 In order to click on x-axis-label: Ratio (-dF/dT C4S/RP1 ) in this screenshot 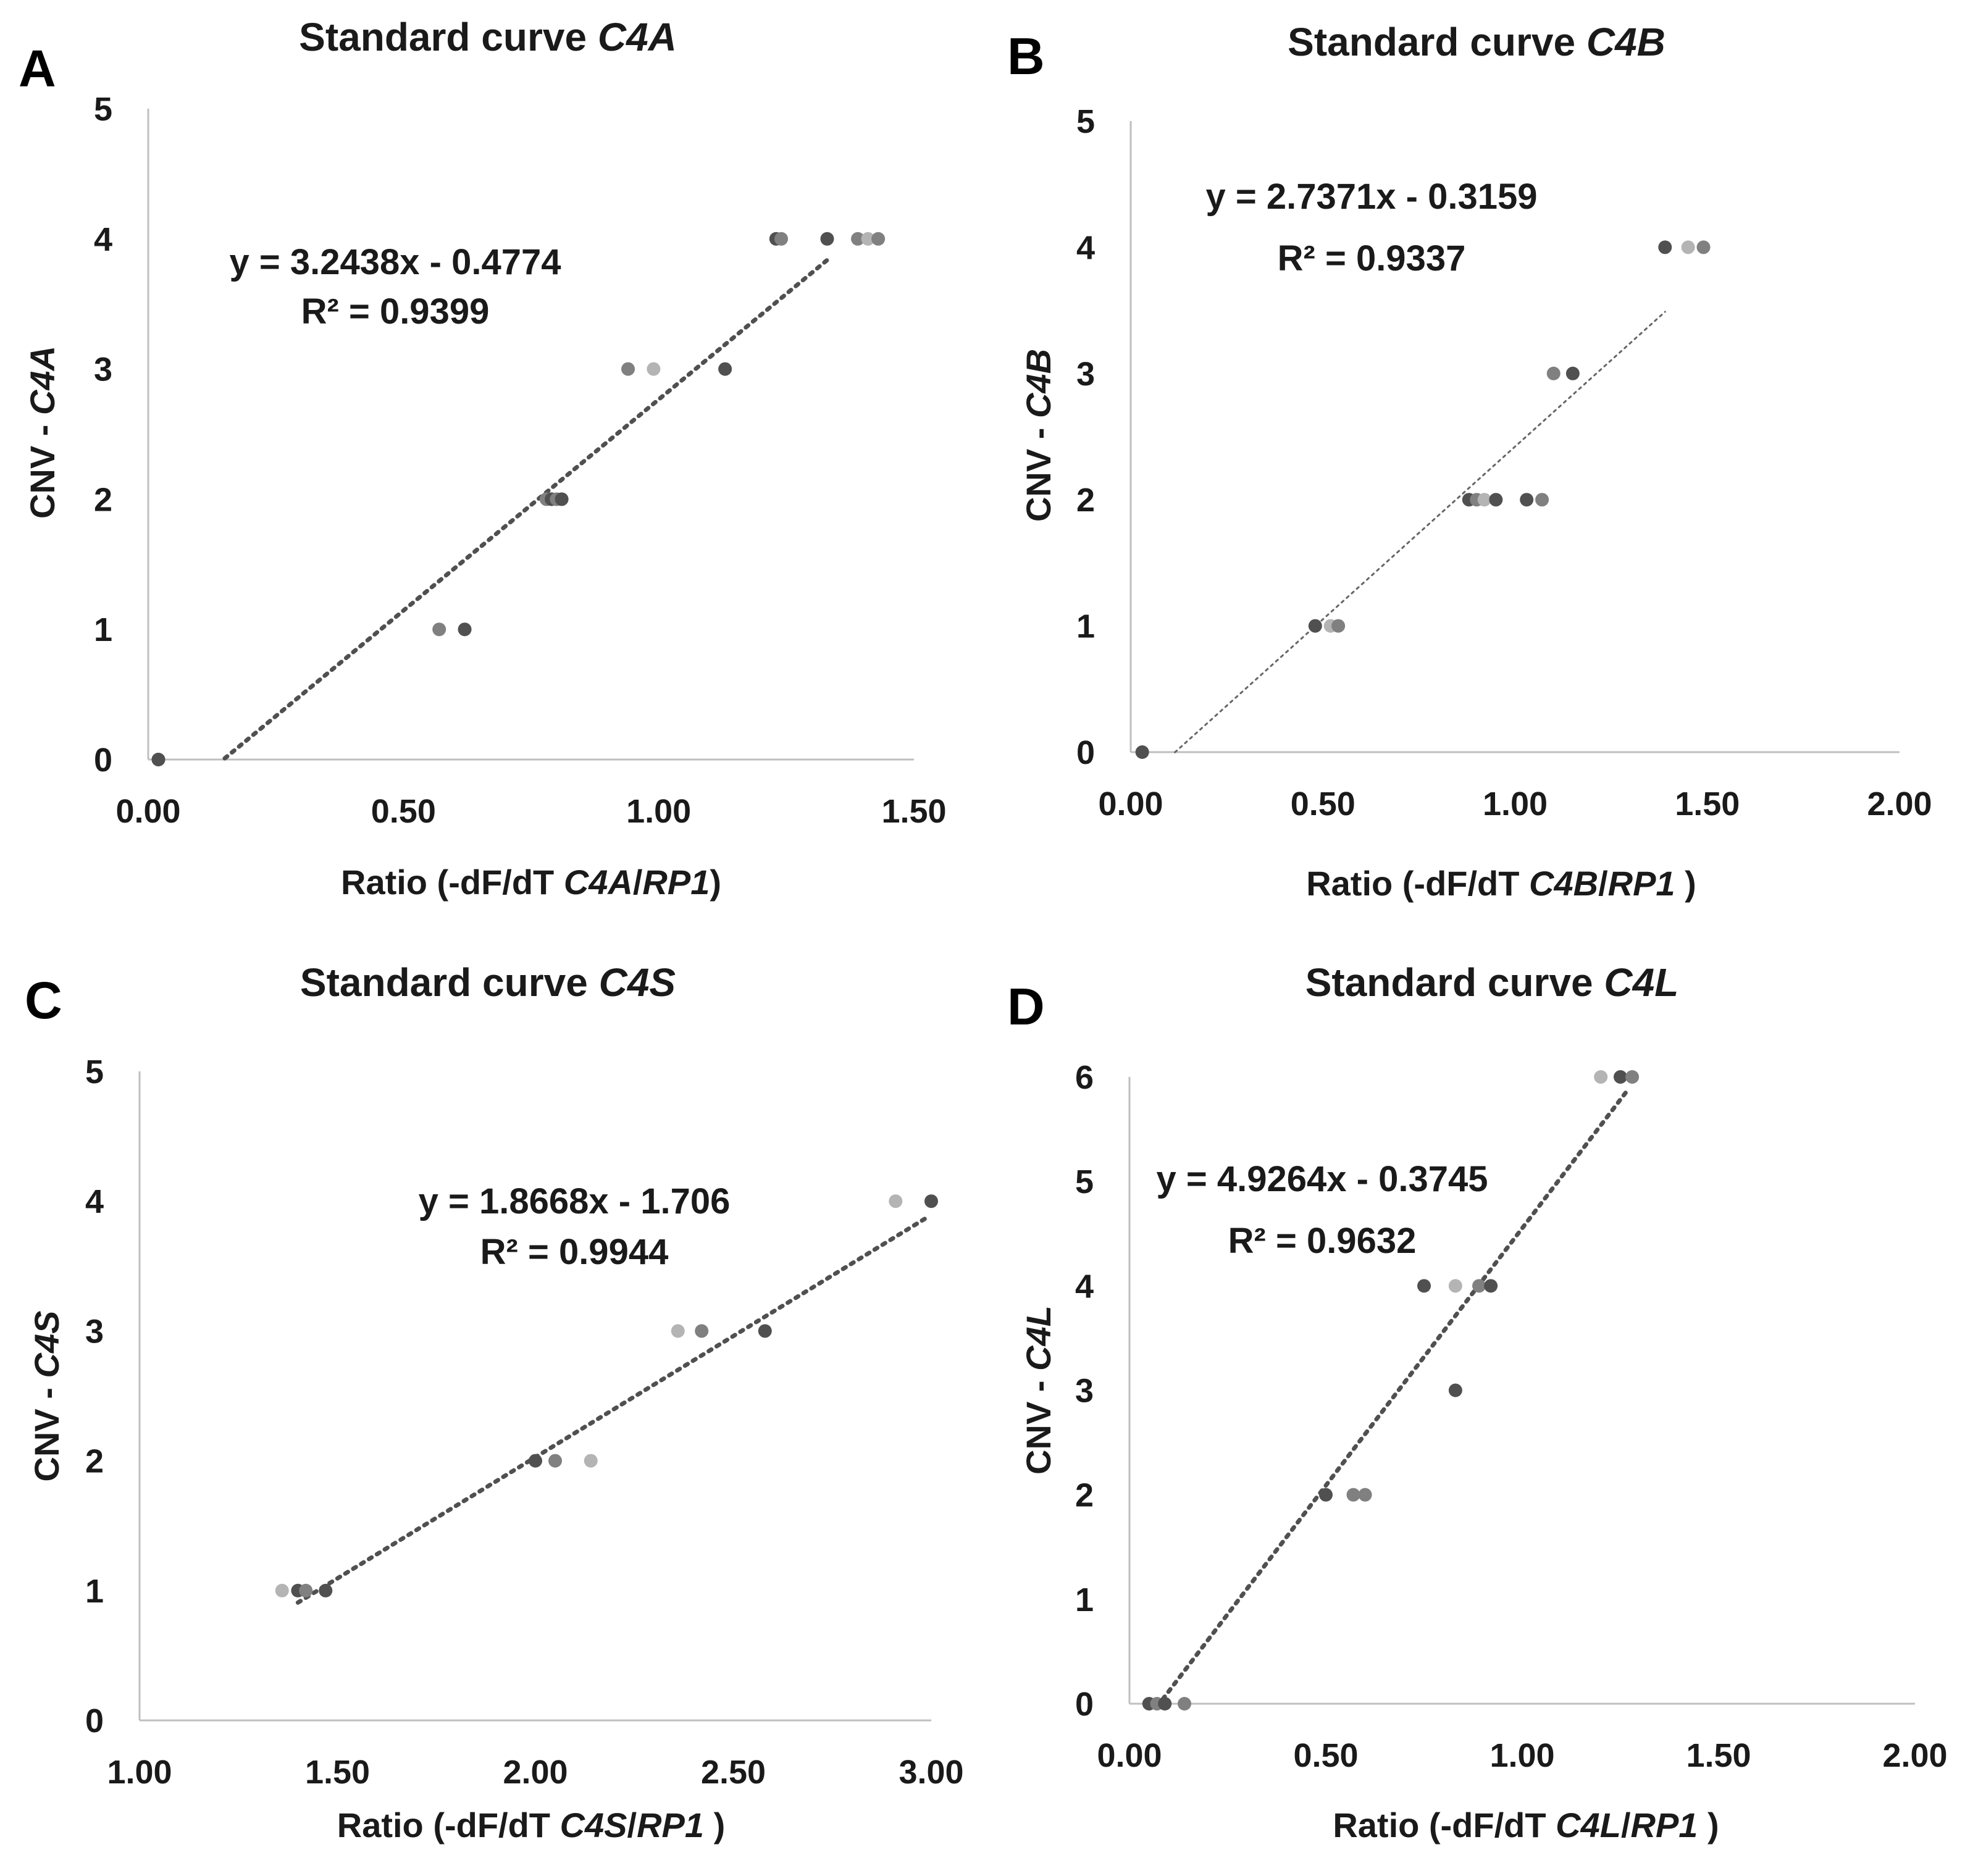, I will do `click(531, 1825)`.